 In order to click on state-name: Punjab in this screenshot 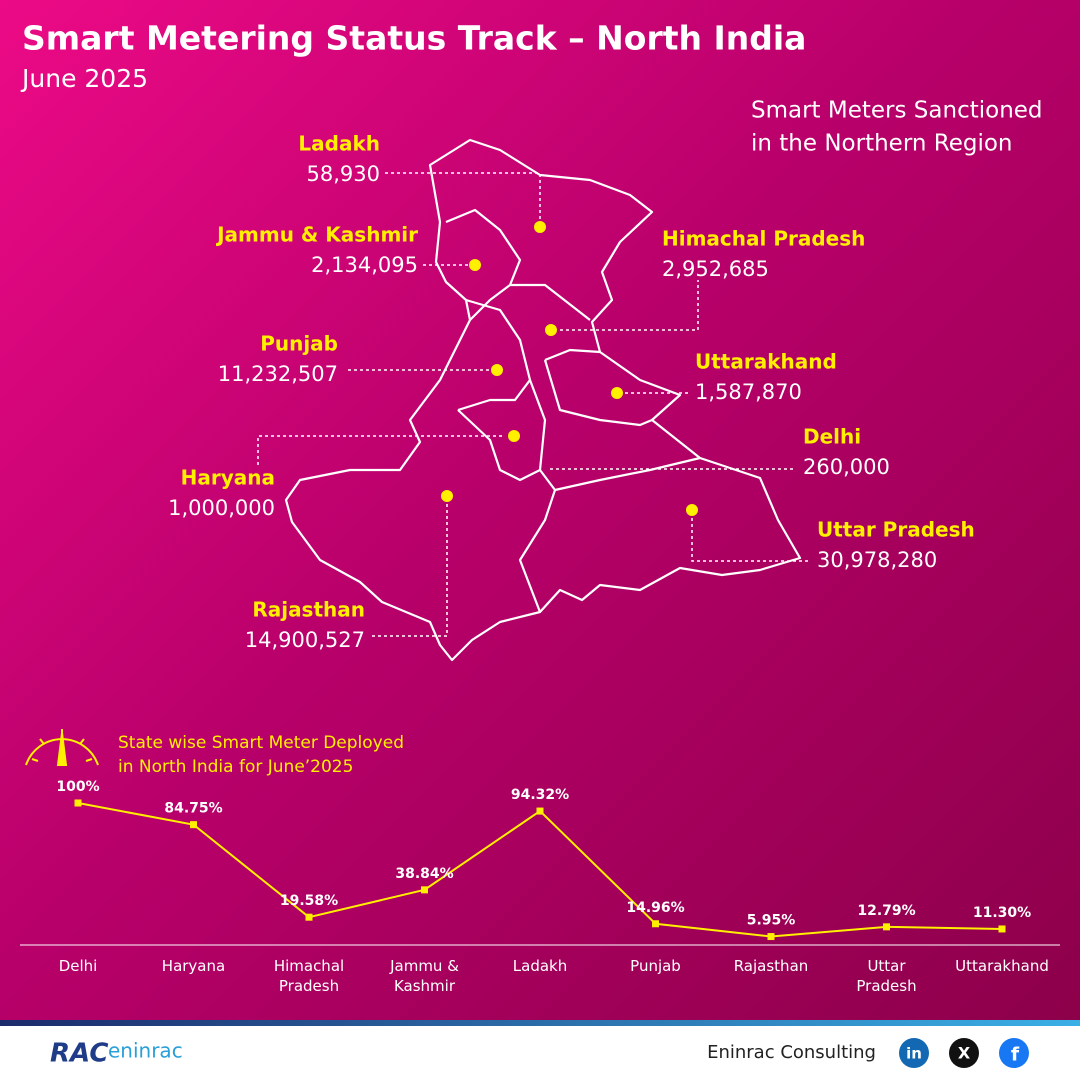, I will do `click(299, 344)`.